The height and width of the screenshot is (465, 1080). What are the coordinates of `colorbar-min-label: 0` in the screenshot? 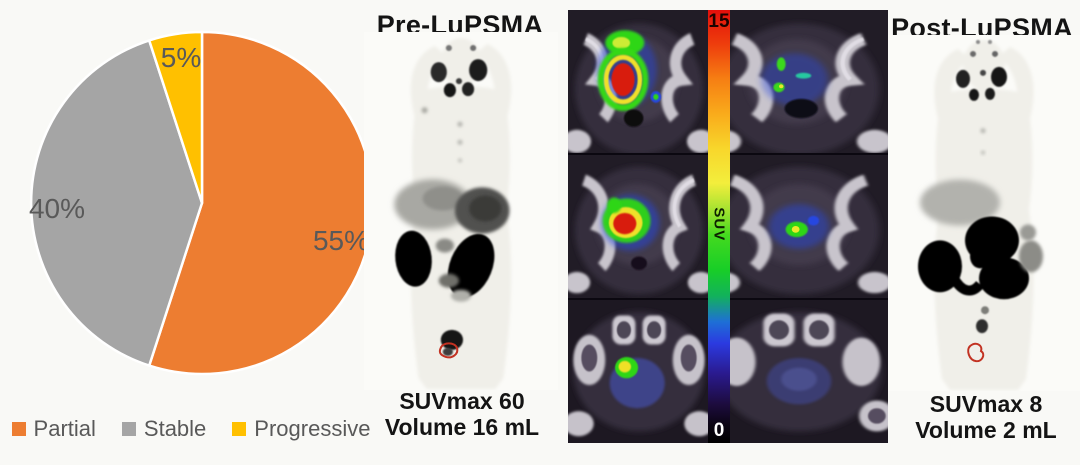 It's located at (719, 430).